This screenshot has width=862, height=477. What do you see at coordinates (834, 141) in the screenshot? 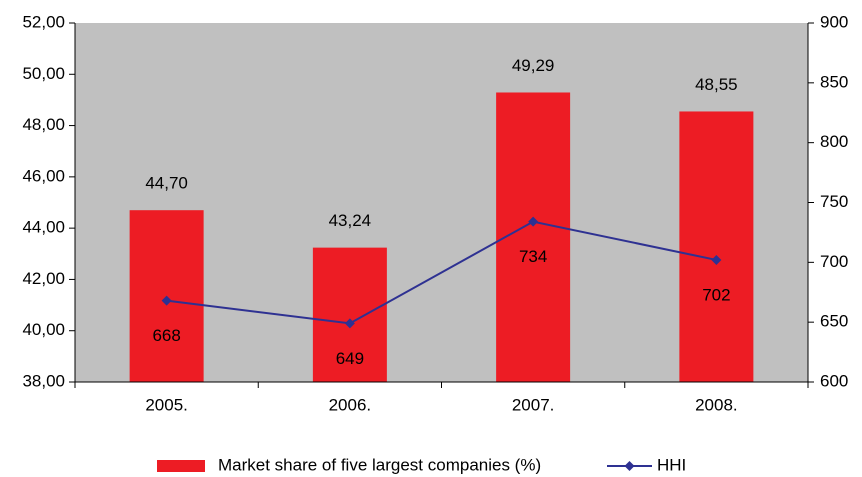
I see `y2-tick-label: 800` at bounding box center [834, 141].